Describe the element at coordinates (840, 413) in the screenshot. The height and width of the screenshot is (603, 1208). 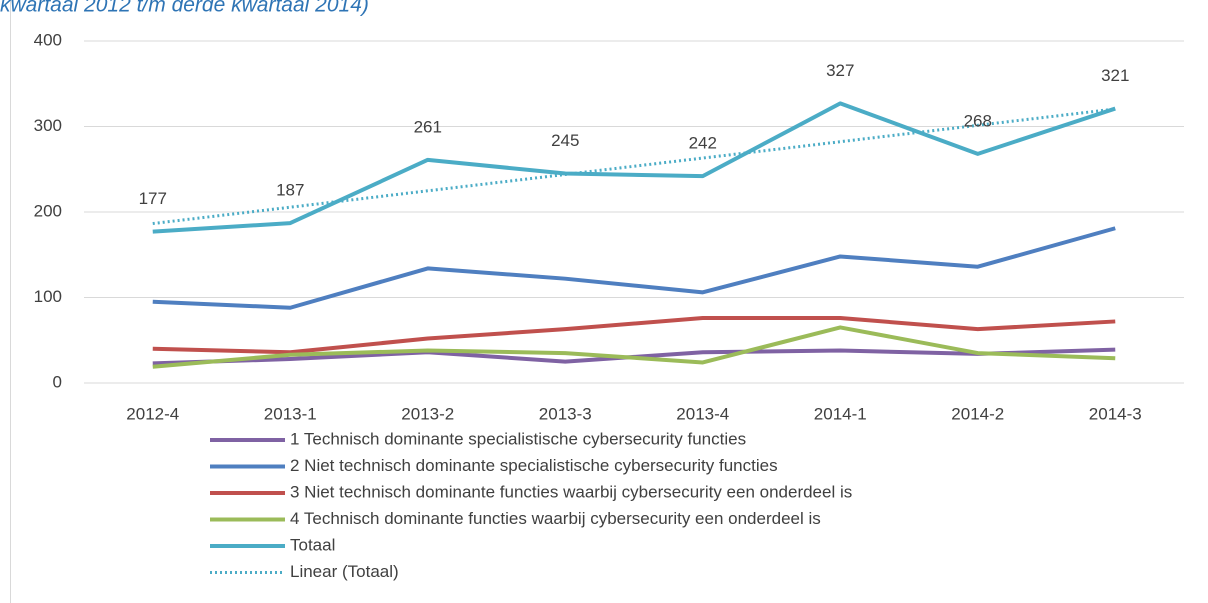
I see `x-tick-label: 2014-1` at that location.